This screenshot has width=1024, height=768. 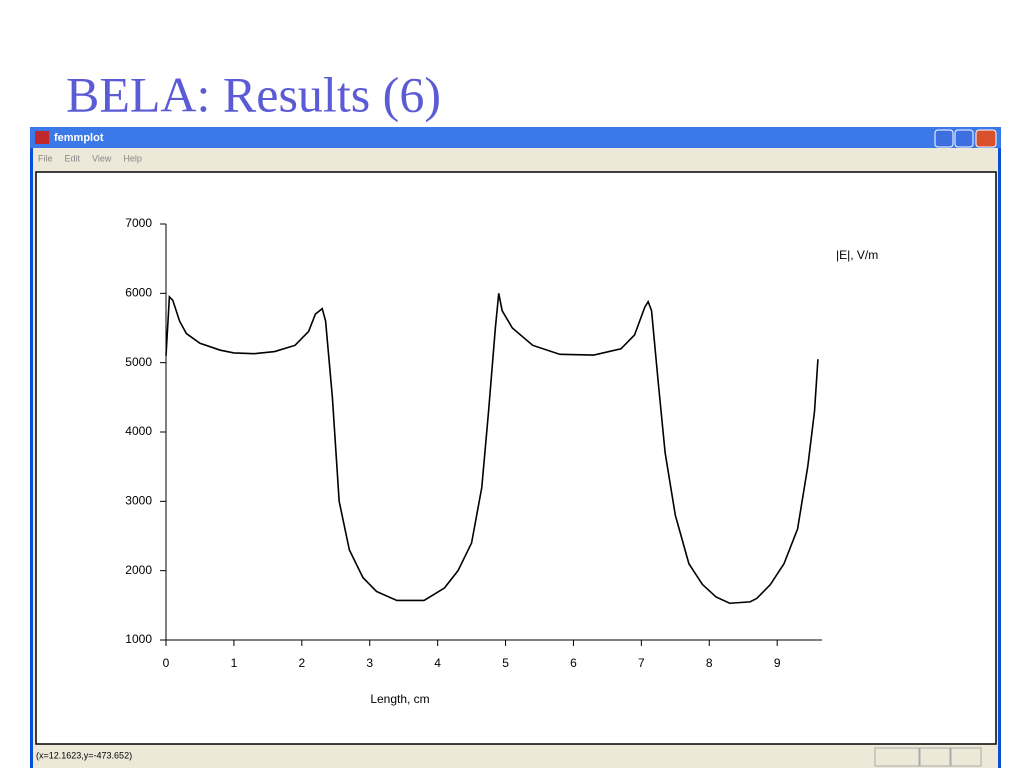 I want to click on menu-item: View, so click(x=102, y=158).